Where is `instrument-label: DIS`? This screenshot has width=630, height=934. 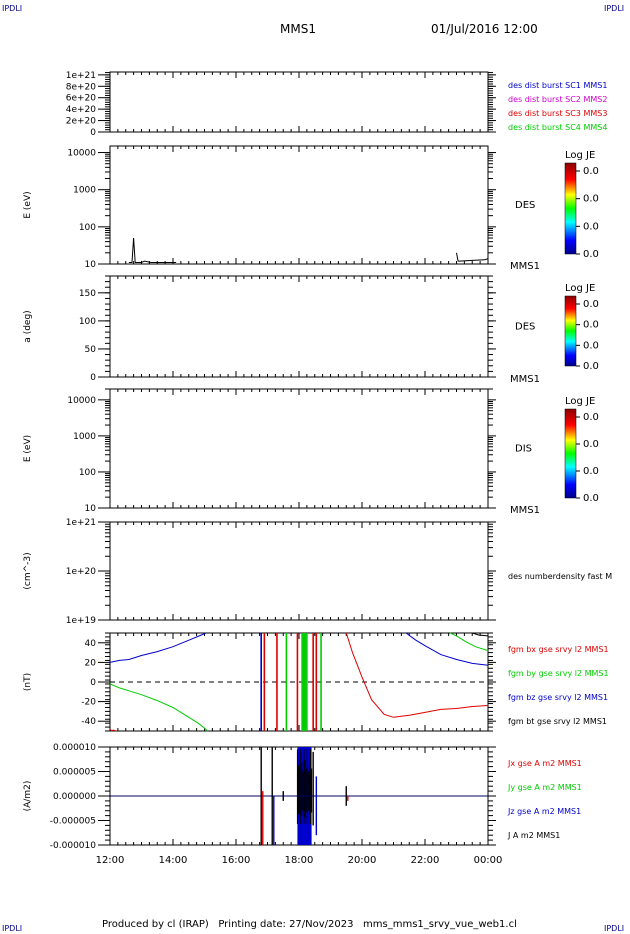 instrument-label: DIS is located at coordinates (523, 449).